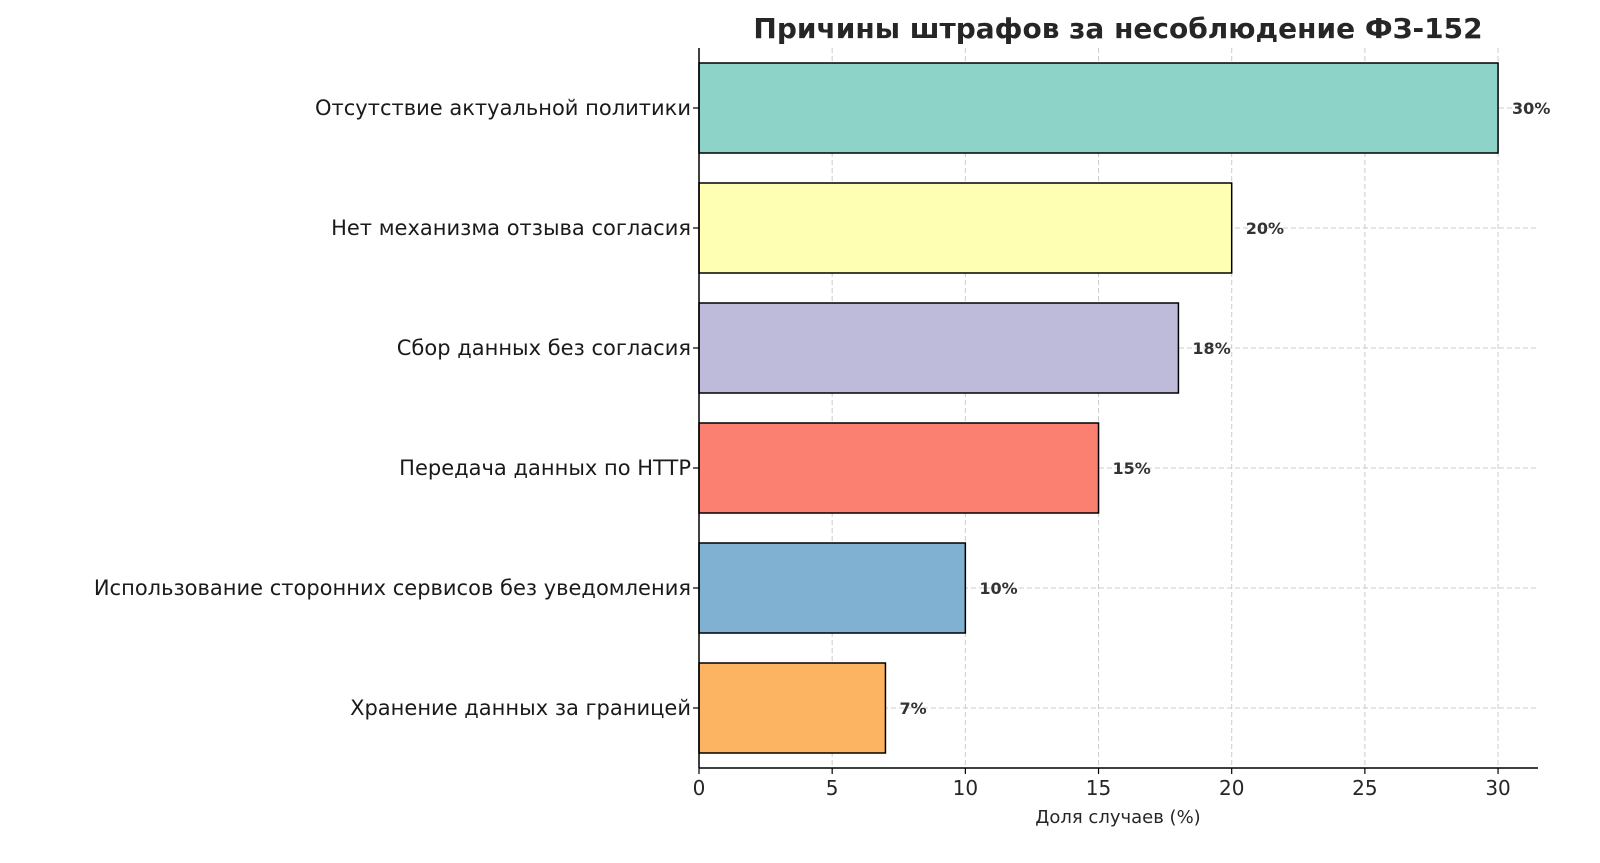  What do you see at coordinates (1117, 817) in the screenshot?
I see `x-axis-label: Доля случаев (%)` at bounding box center [1117, 817].